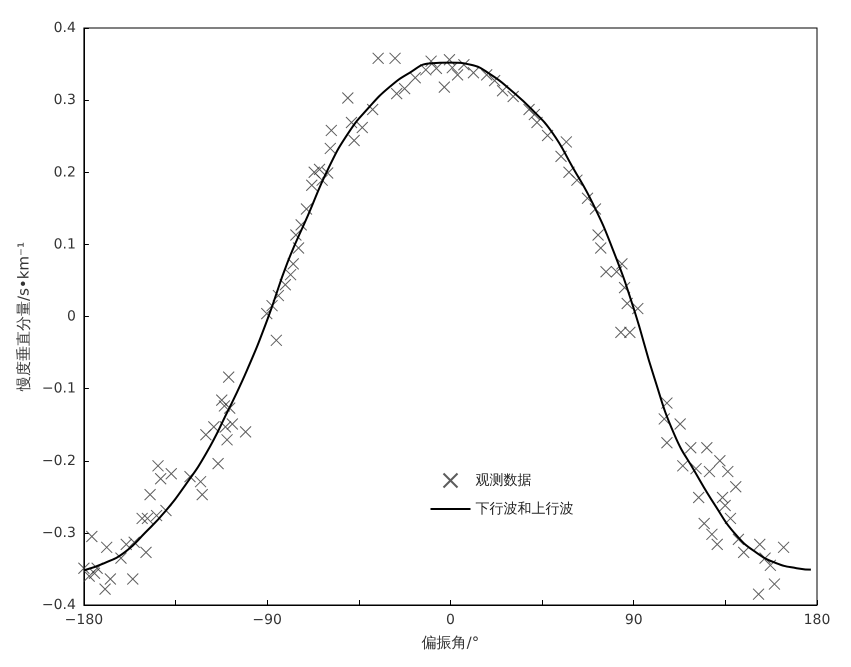 The width and height of the screenshot is (851, 667). I want to click on x-tick-label: 90, so click(633, 620).